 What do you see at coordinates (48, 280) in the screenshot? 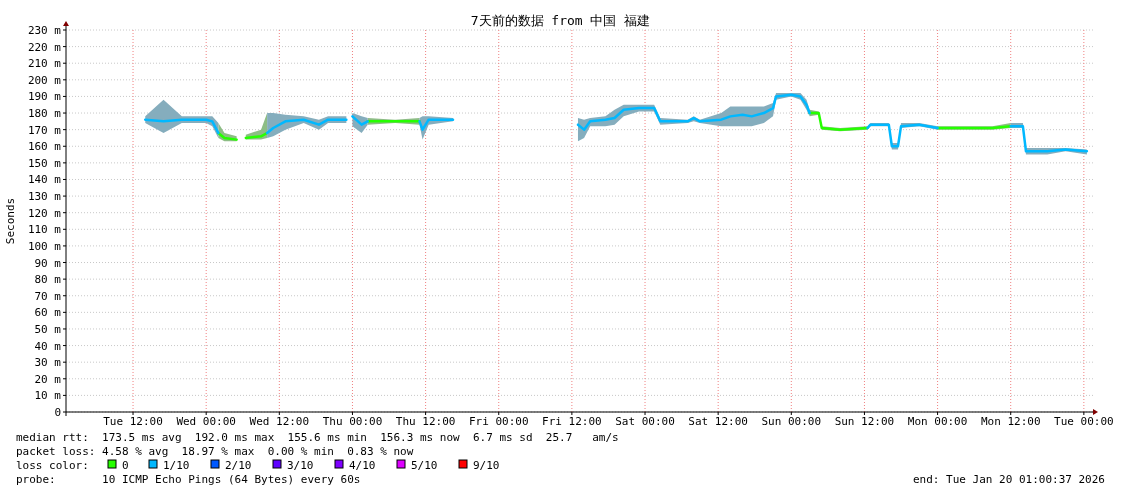
I see `y-tick-label: 80 m` at bounding box center [48, 280].